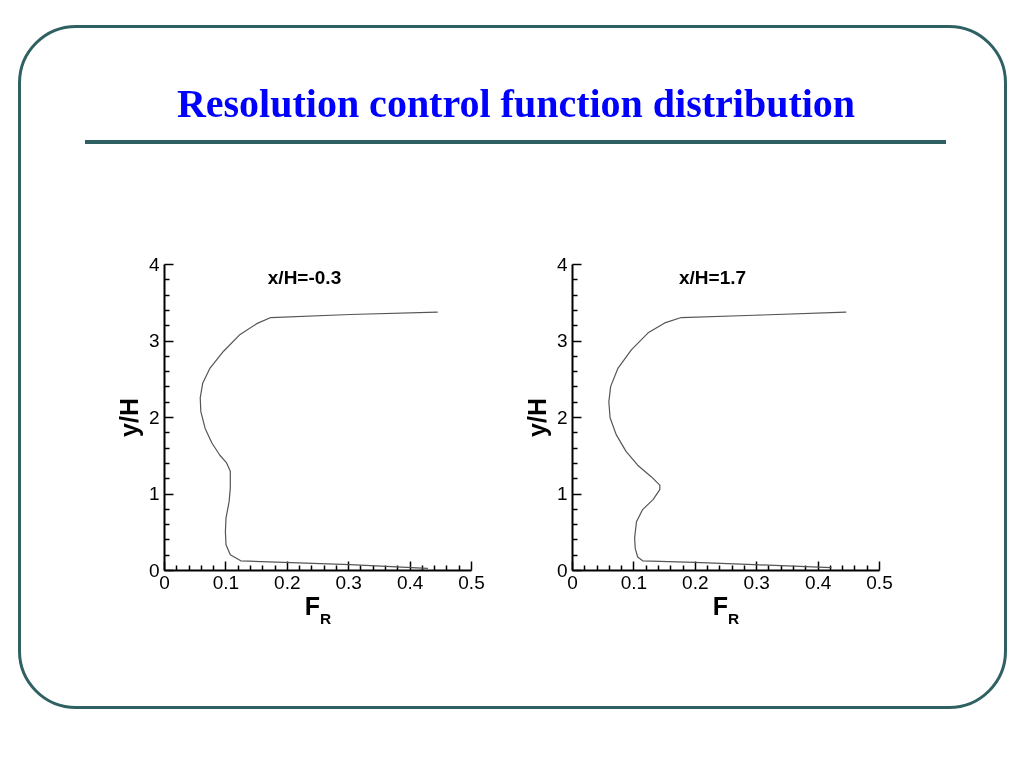  I want to click on chart-title: x/H=1.7, so click(712, 277).